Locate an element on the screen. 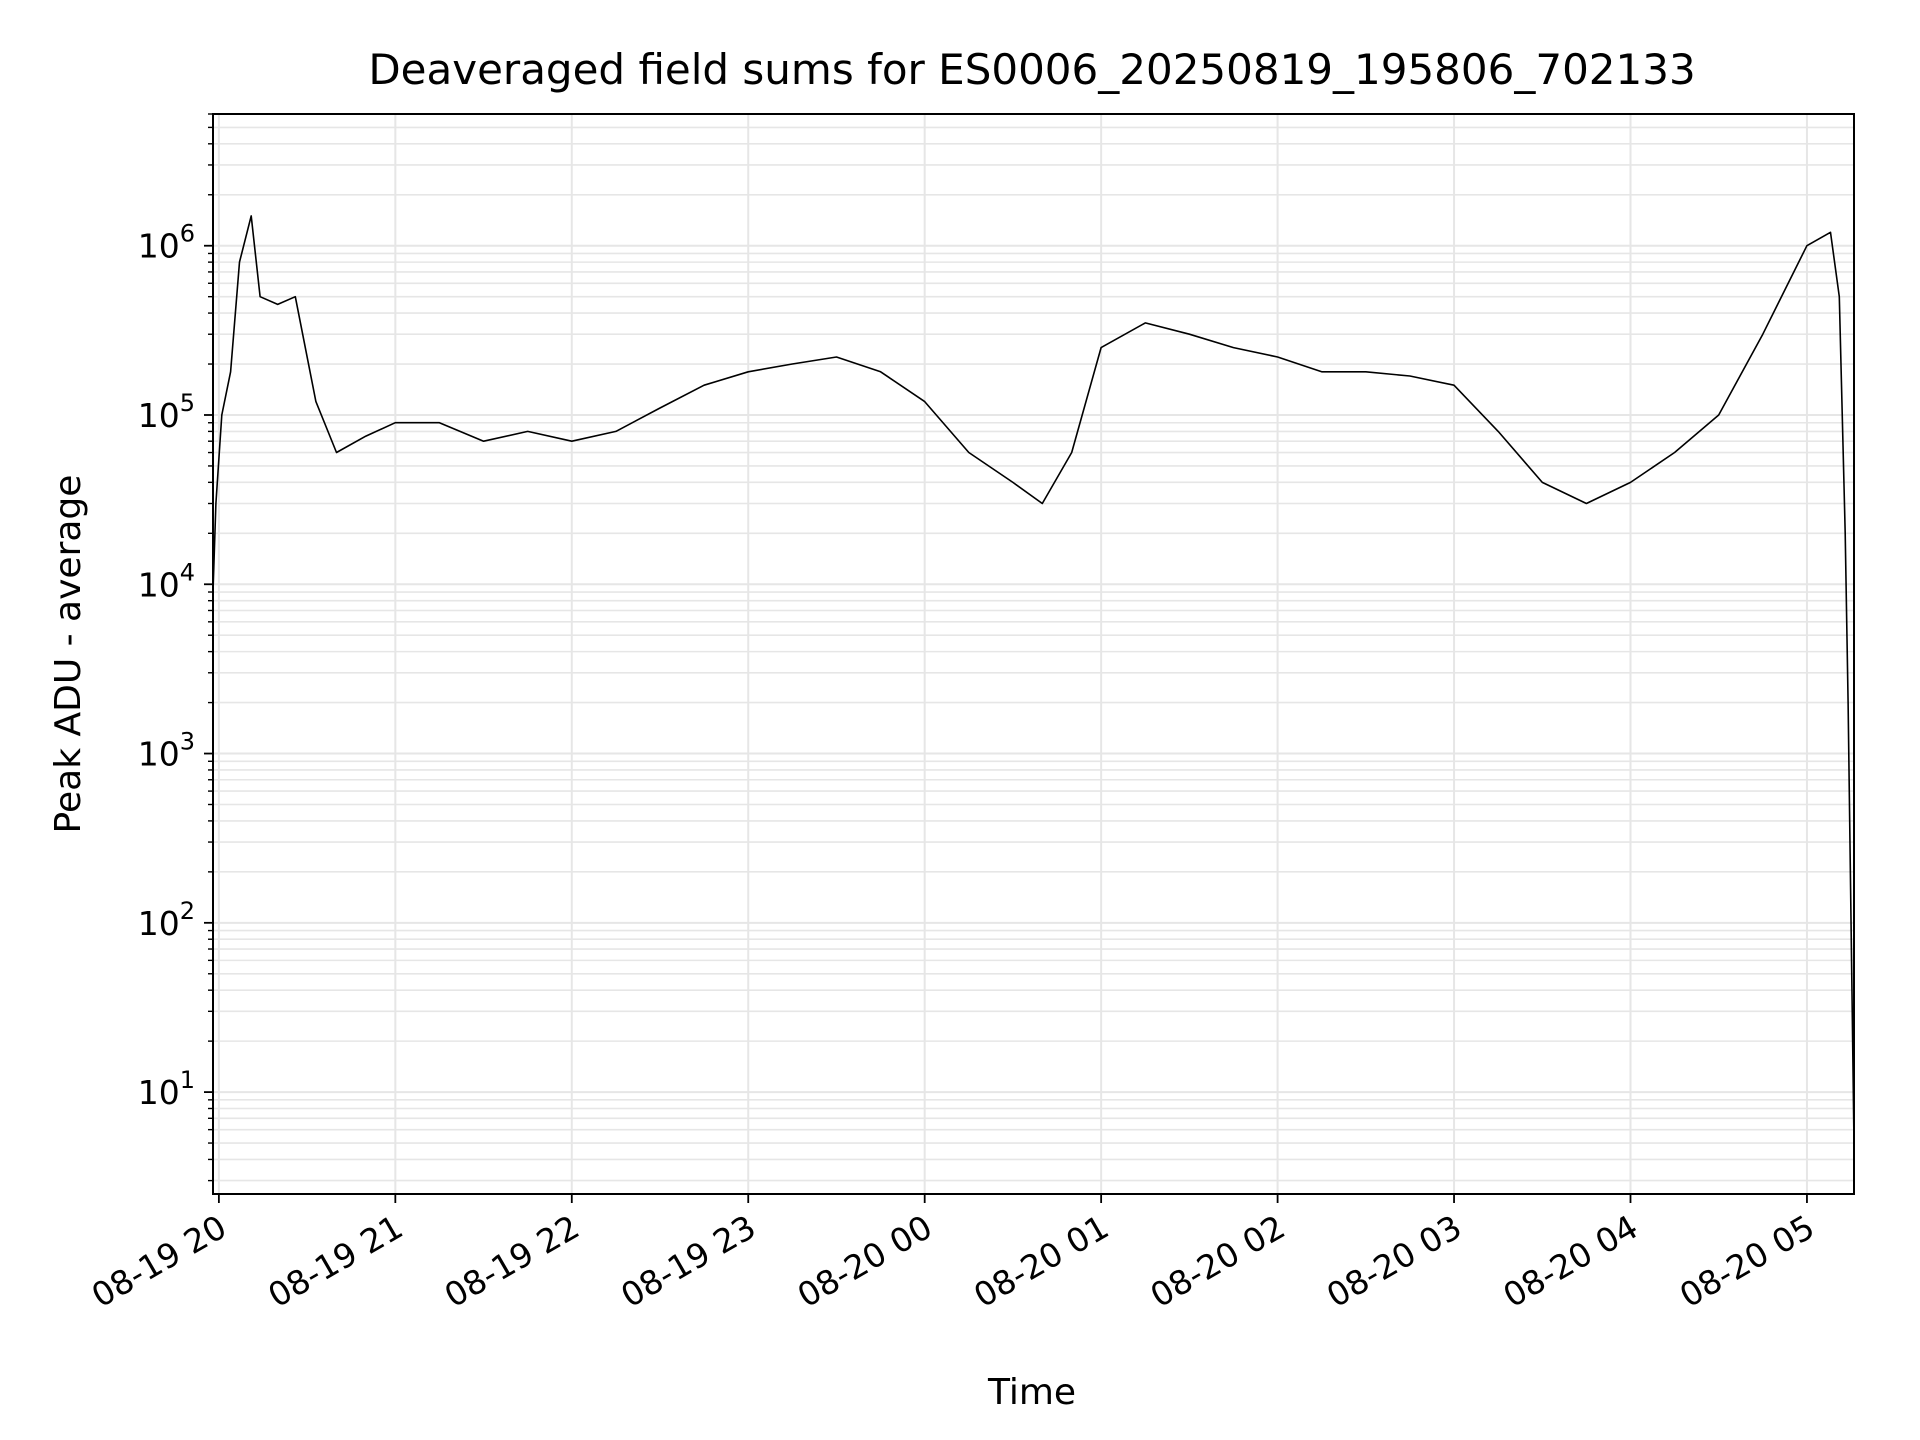 The width and height of the screenshot is (1920, 1440). y-tick-label: 10³ is located at coordinates (166, 751).